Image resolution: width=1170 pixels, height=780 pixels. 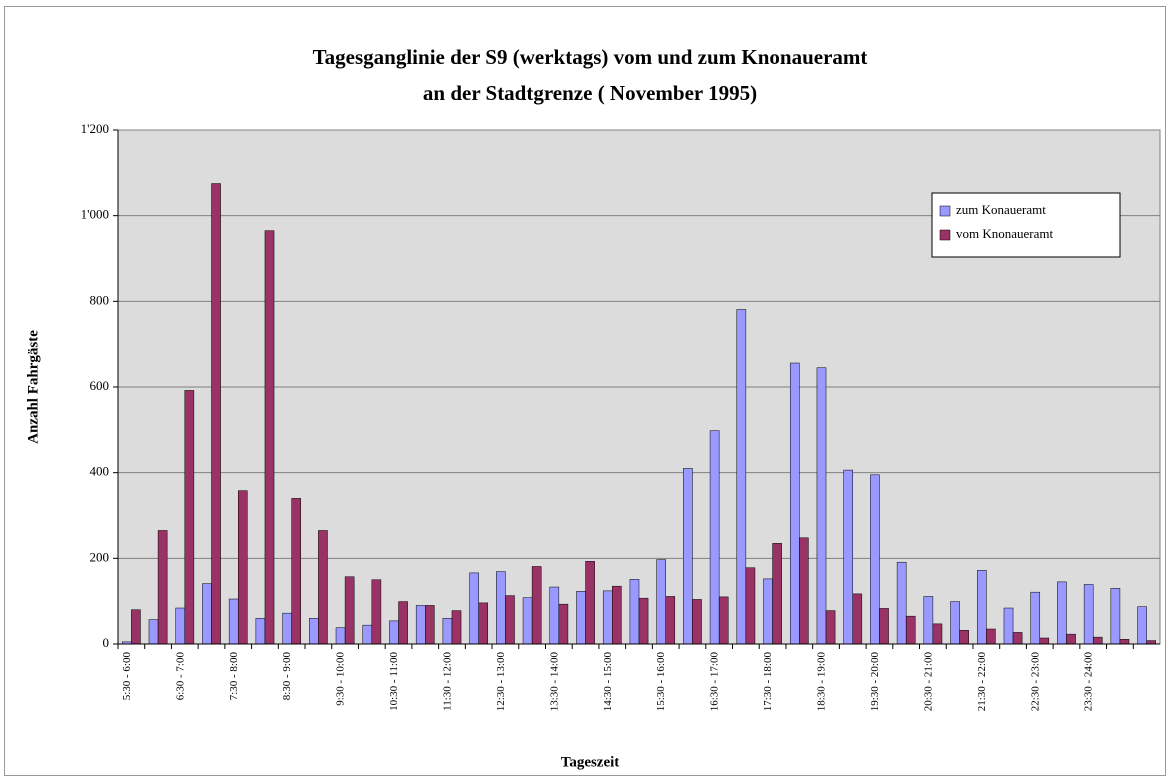 What do you see at coordinates (33, 387) in the screenshot?
I see `y-axis-title: Anzahl Fahrgäste` at bounding box center [33, 387].